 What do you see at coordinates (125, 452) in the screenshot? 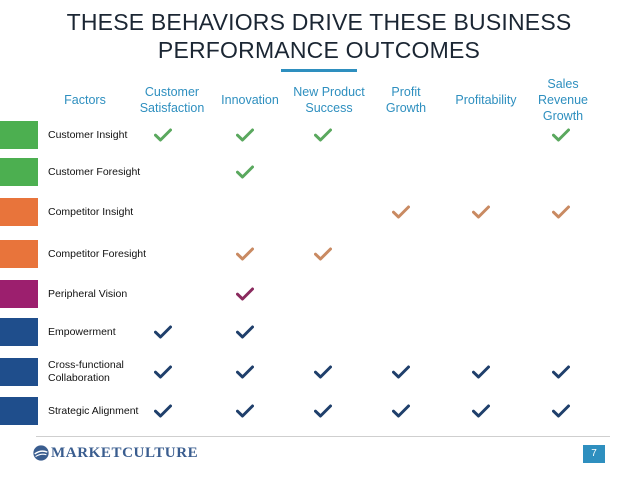
I see `logo-text: MARKETCULTURE` at bounding box center [125, 452].